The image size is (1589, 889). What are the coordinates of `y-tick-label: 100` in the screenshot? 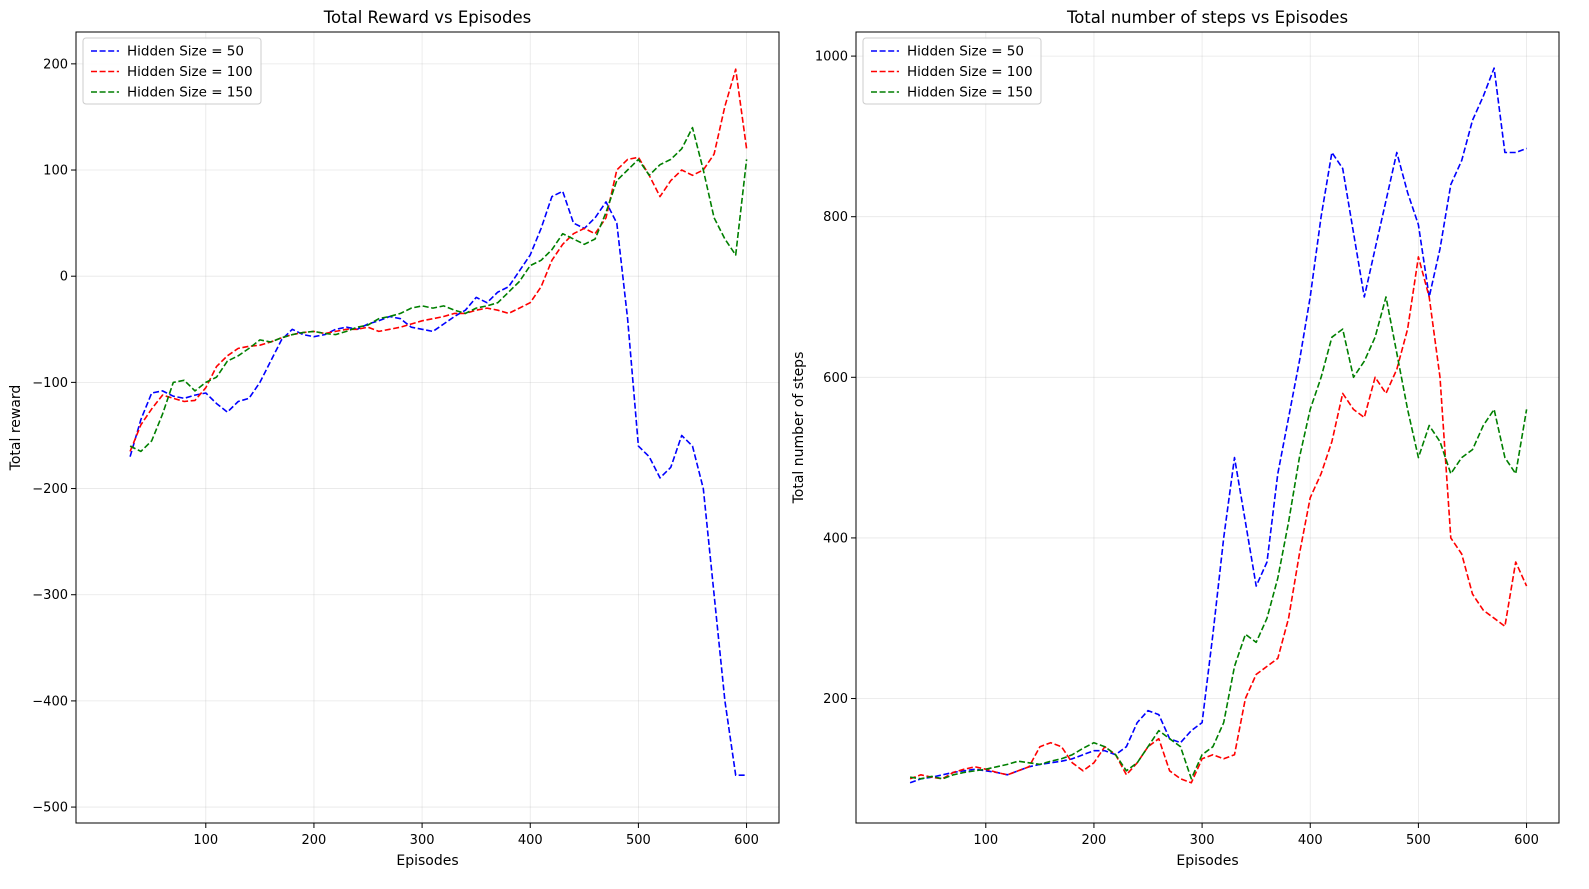 It's located at (55, 171).